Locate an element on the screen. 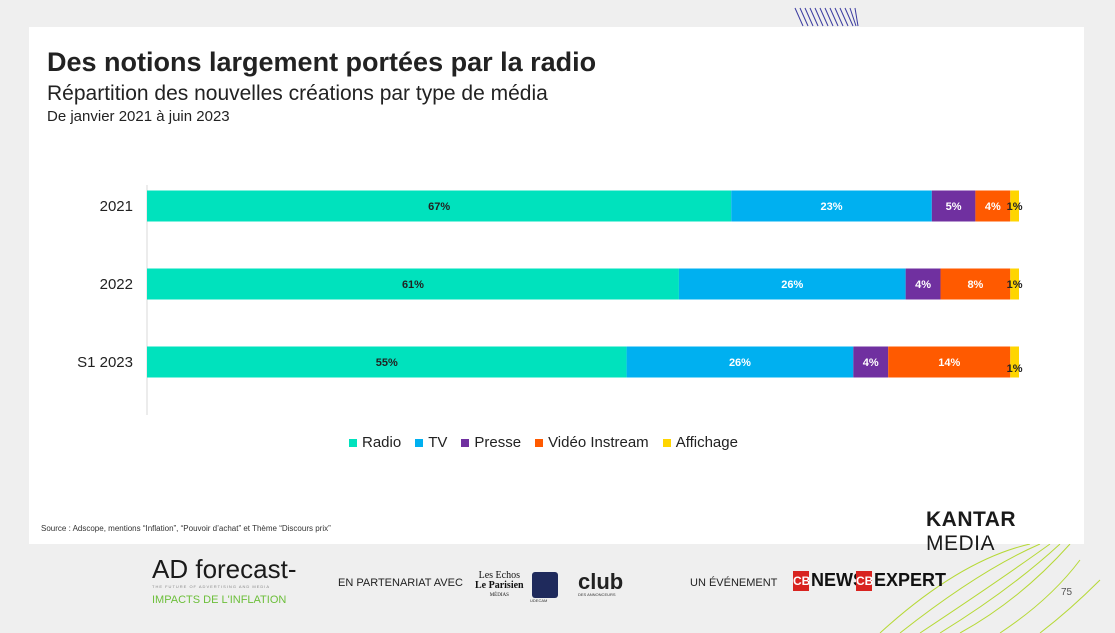 The image size is (1115, 633). legend-label: TV is located at coordinates (438, 442).